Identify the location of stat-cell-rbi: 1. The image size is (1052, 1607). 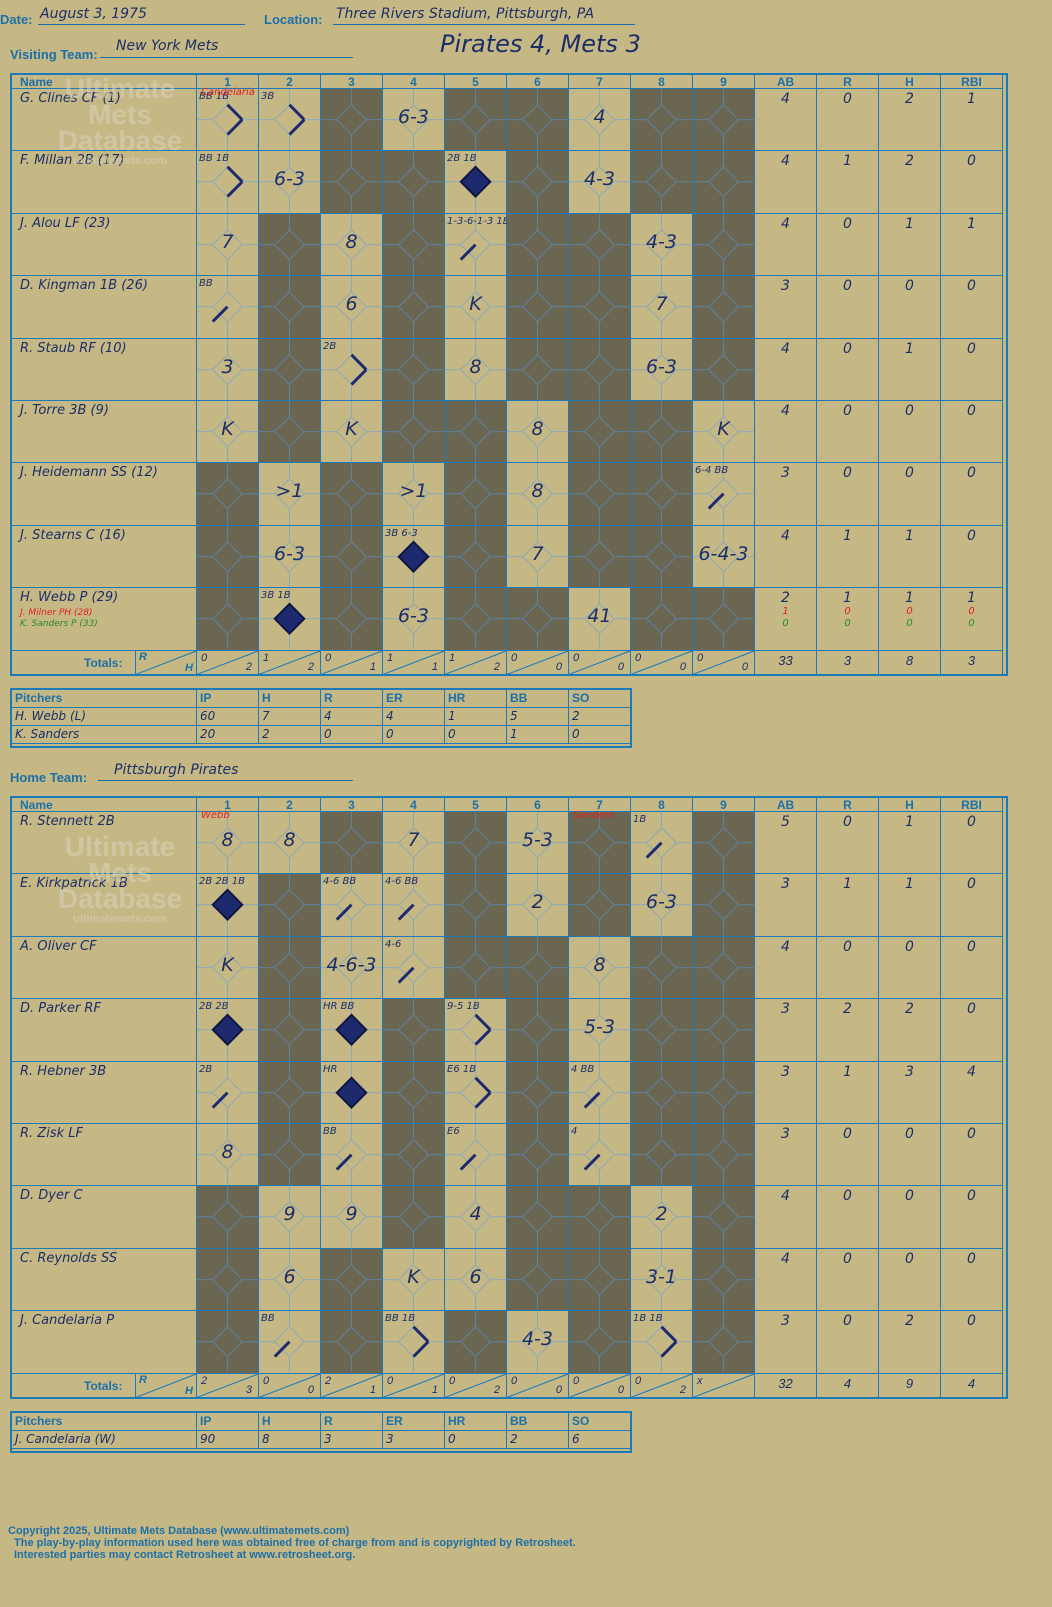
(972, 120).